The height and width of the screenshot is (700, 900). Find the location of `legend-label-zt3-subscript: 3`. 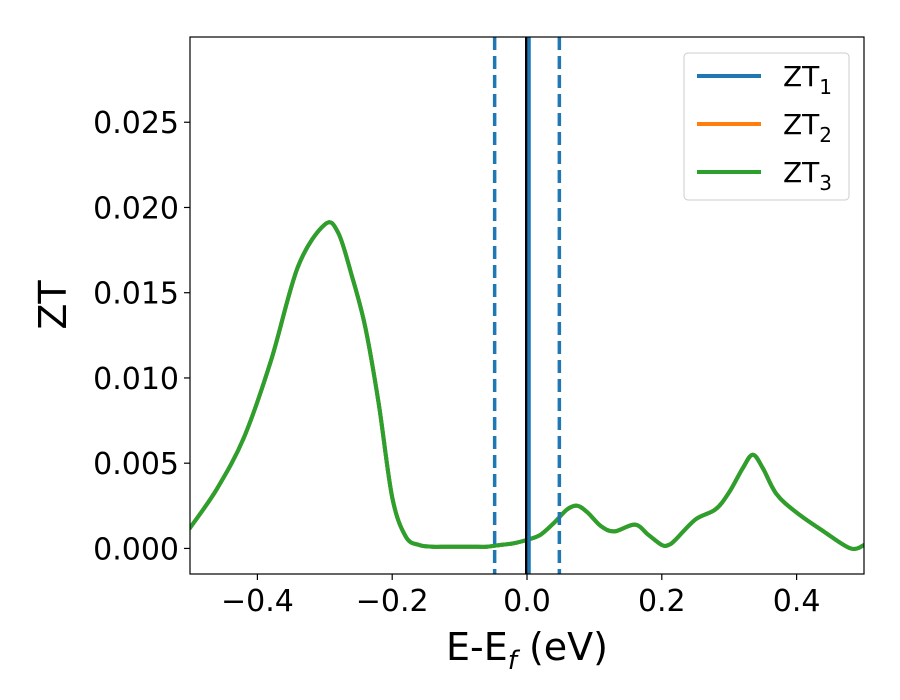

legend-label-zt3-subscript: 3 is located at coordinates (825, 183).